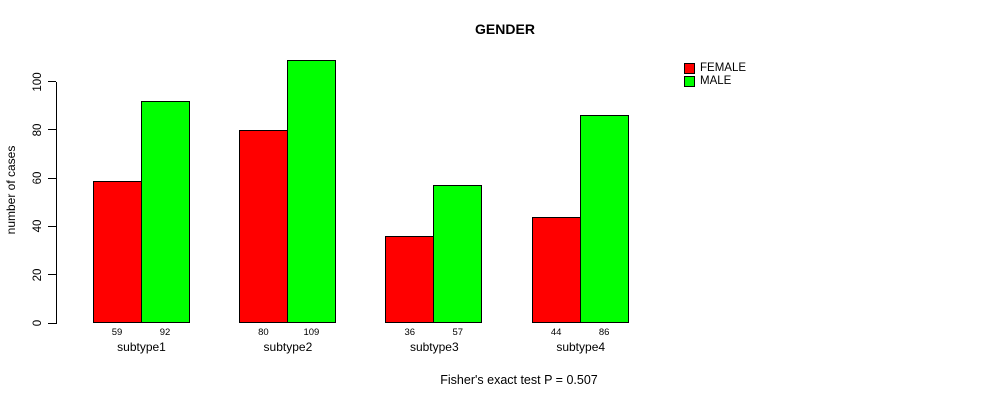 The height and width of the screenshot is (400, 990). I want to click on bar-female-subtype3, so click(410, 279).